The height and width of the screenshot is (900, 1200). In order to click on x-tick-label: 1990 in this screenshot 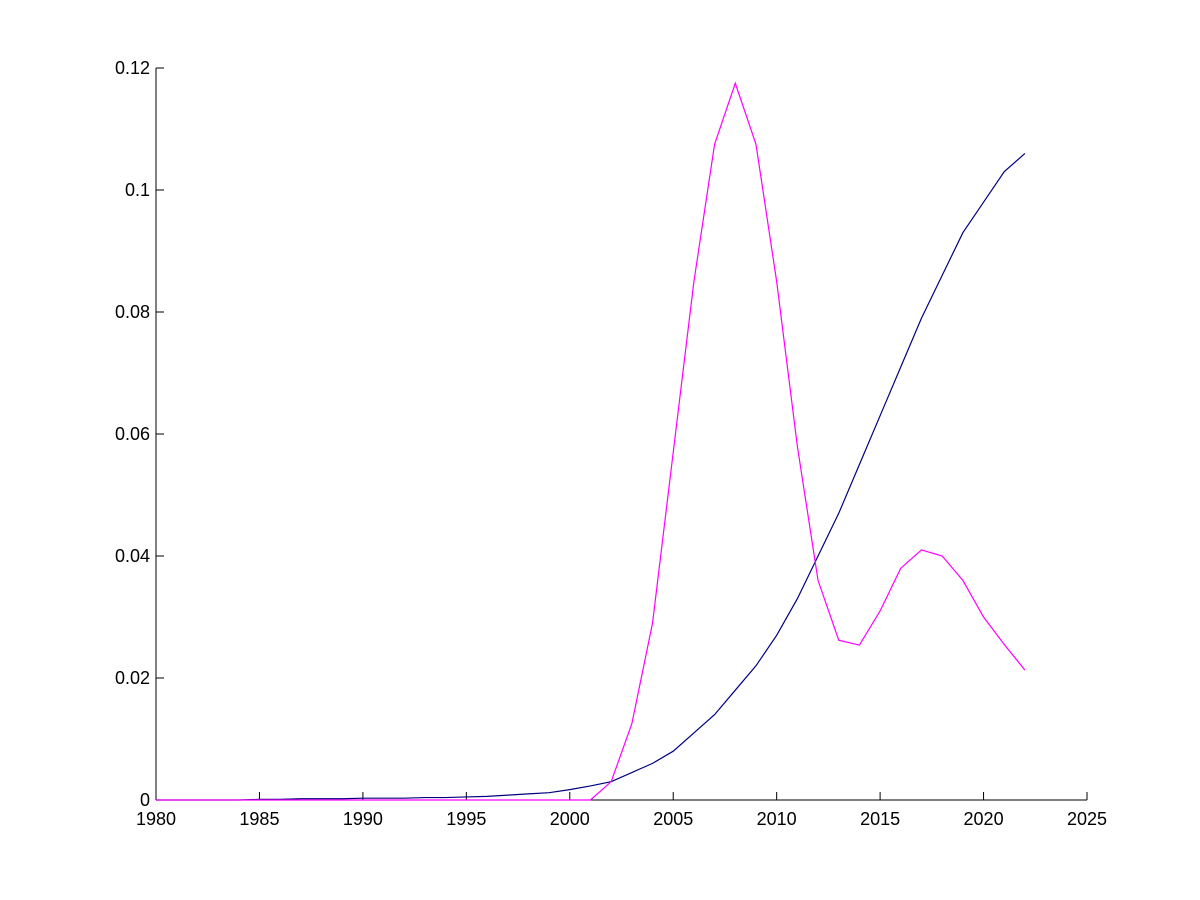, I will do `click(363, 819)`.